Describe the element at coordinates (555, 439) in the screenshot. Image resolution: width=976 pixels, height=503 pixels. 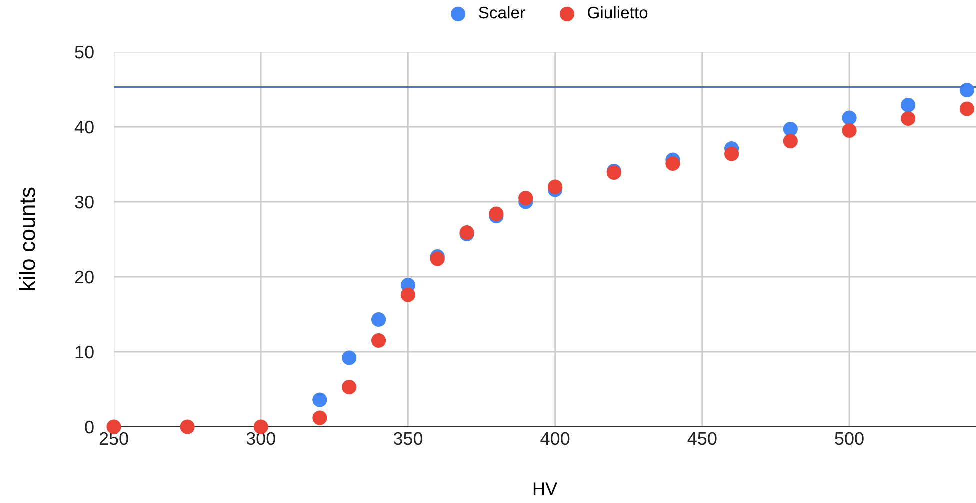
I see `x-tick-label: 400` at that location.